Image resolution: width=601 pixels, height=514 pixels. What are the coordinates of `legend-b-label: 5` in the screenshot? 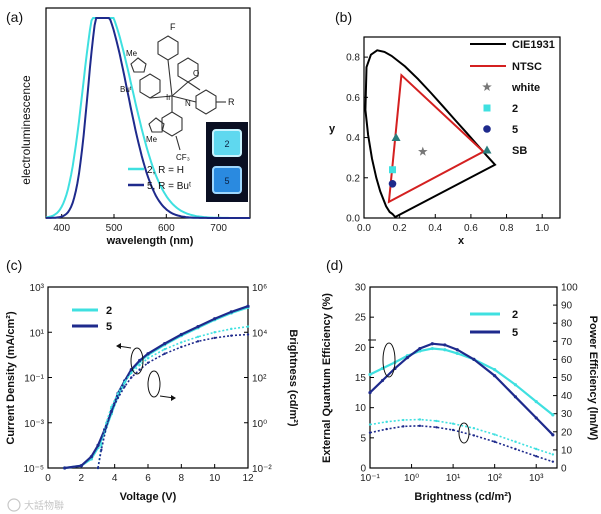 It's located at (515, 130).